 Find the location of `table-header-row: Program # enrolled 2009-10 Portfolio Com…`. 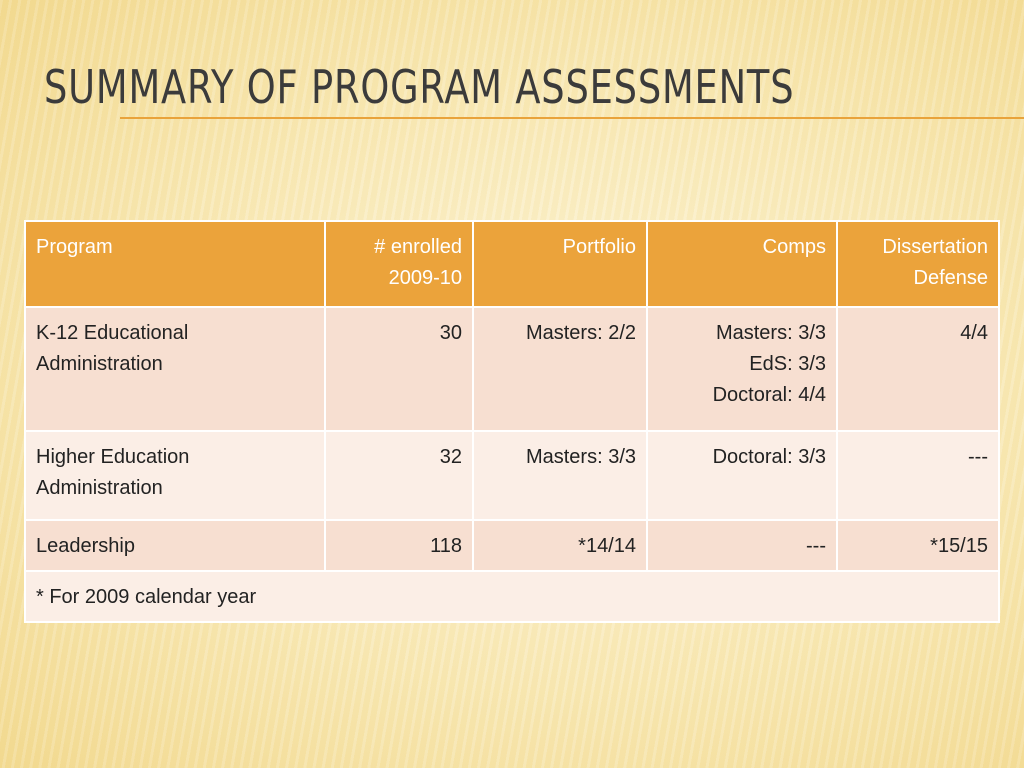

table-header-row: Program # enrolled 2009-10 Portfolio Com… is located at coordinates (512, 264).